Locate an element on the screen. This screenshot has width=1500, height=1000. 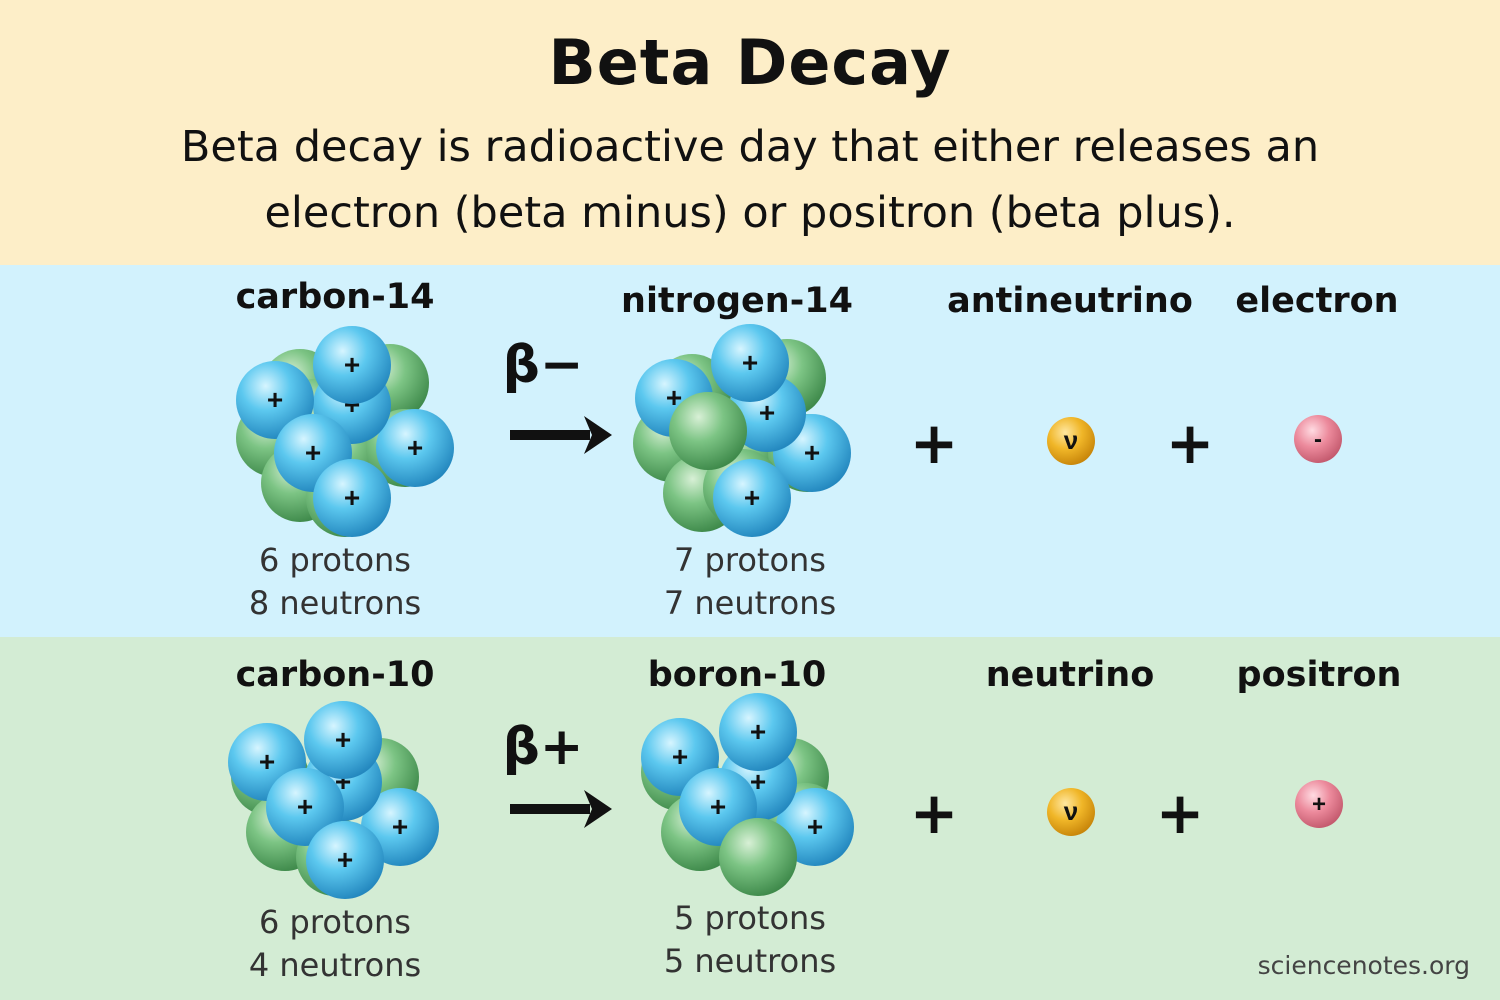
charged-particle-label: electron is located at coordinates (1317, 301).